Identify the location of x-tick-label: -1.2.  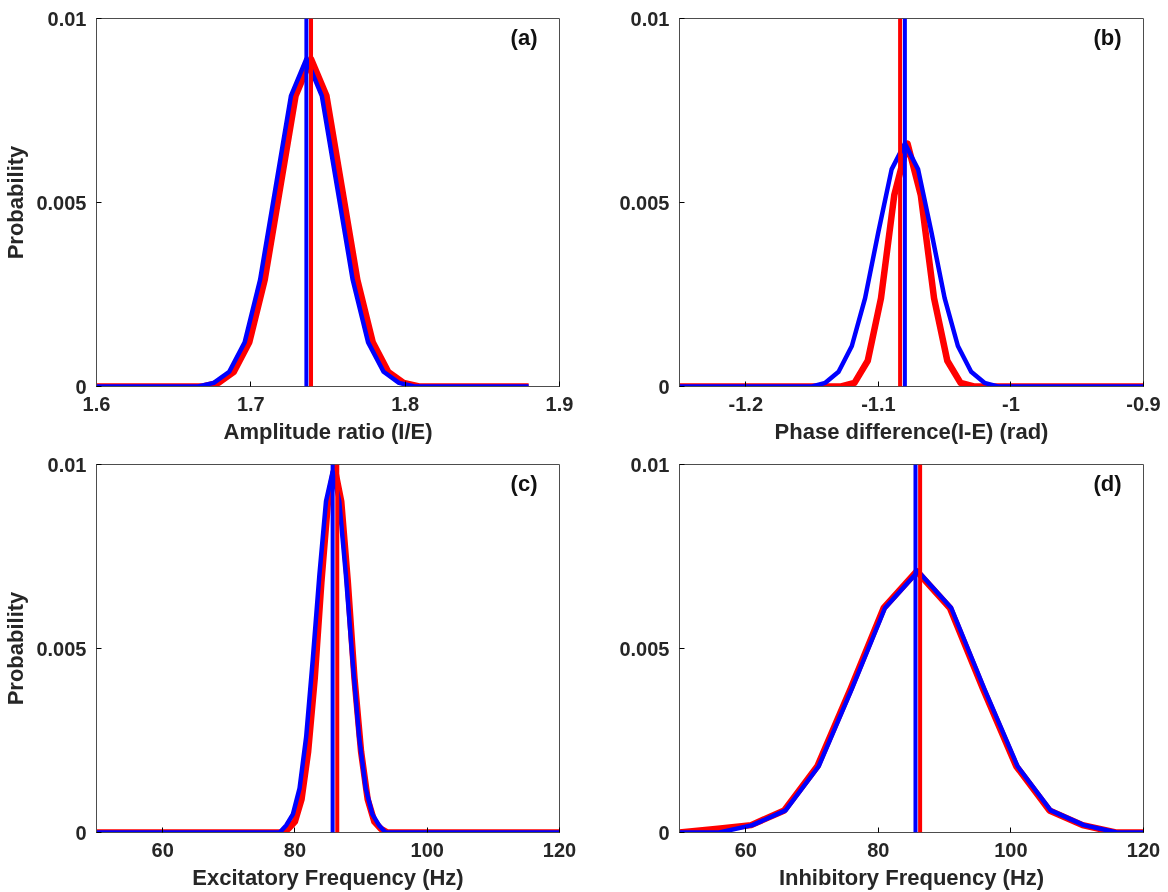
(746, 403).